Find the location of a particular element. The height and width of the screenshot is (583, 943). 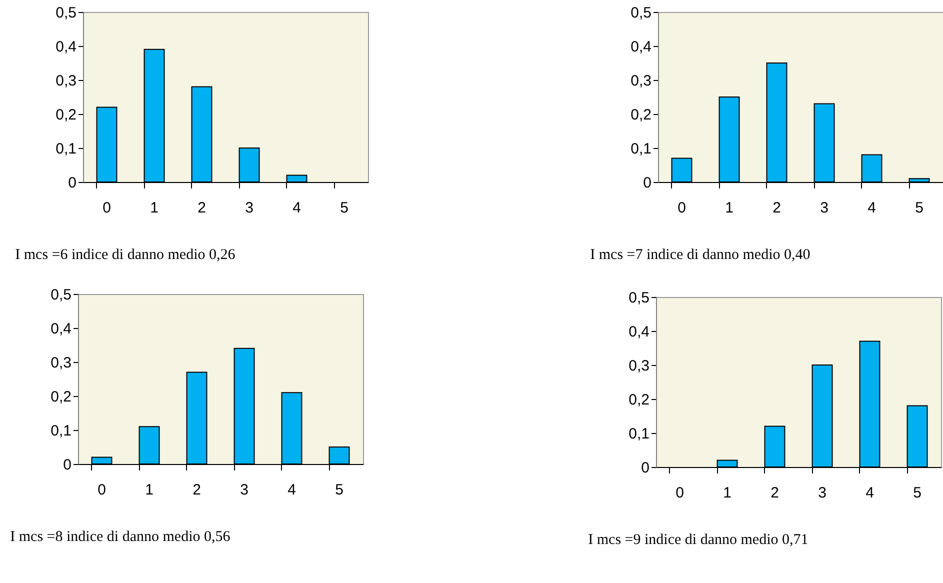

text: I mcs =7 indice di danno medio 0,40 is located at coordinates (700, 255).